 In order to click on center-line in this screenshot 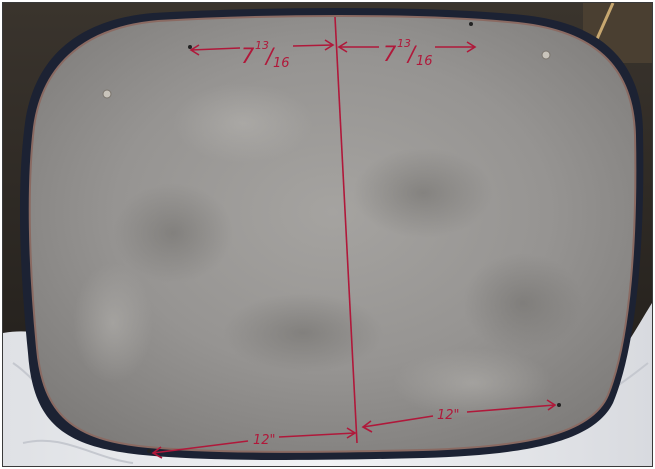, I will do `click(346, 230)`.